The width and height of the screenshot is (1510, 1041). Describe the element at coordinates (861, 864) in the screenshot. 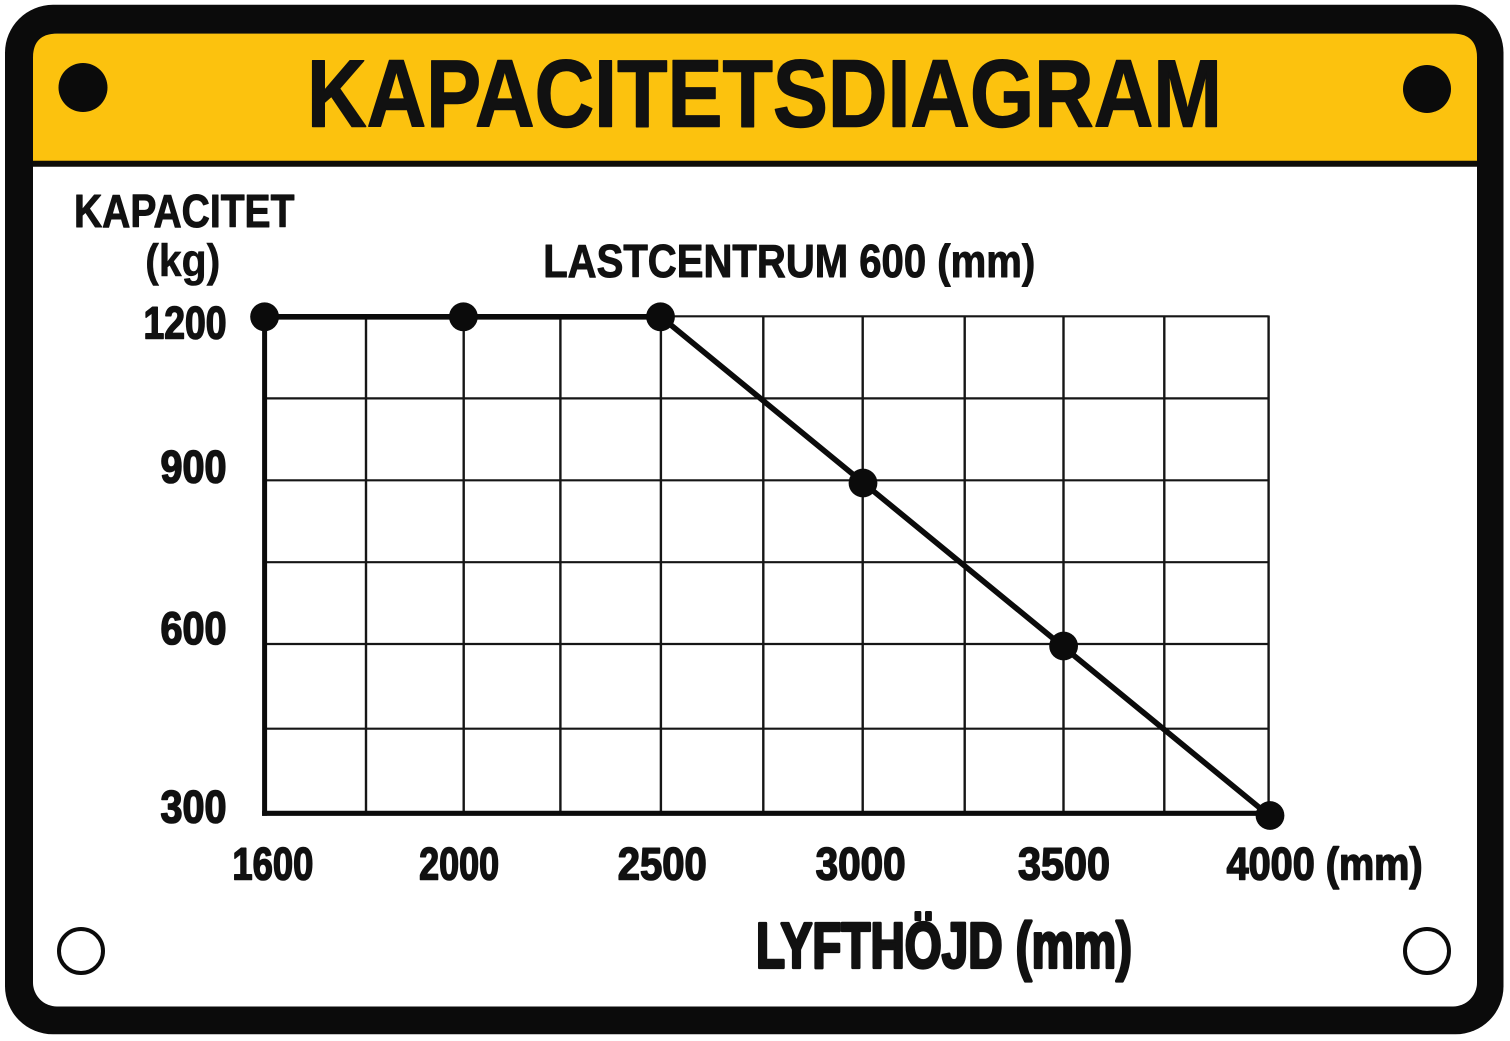

I see `svg-text: 3000` at that location.